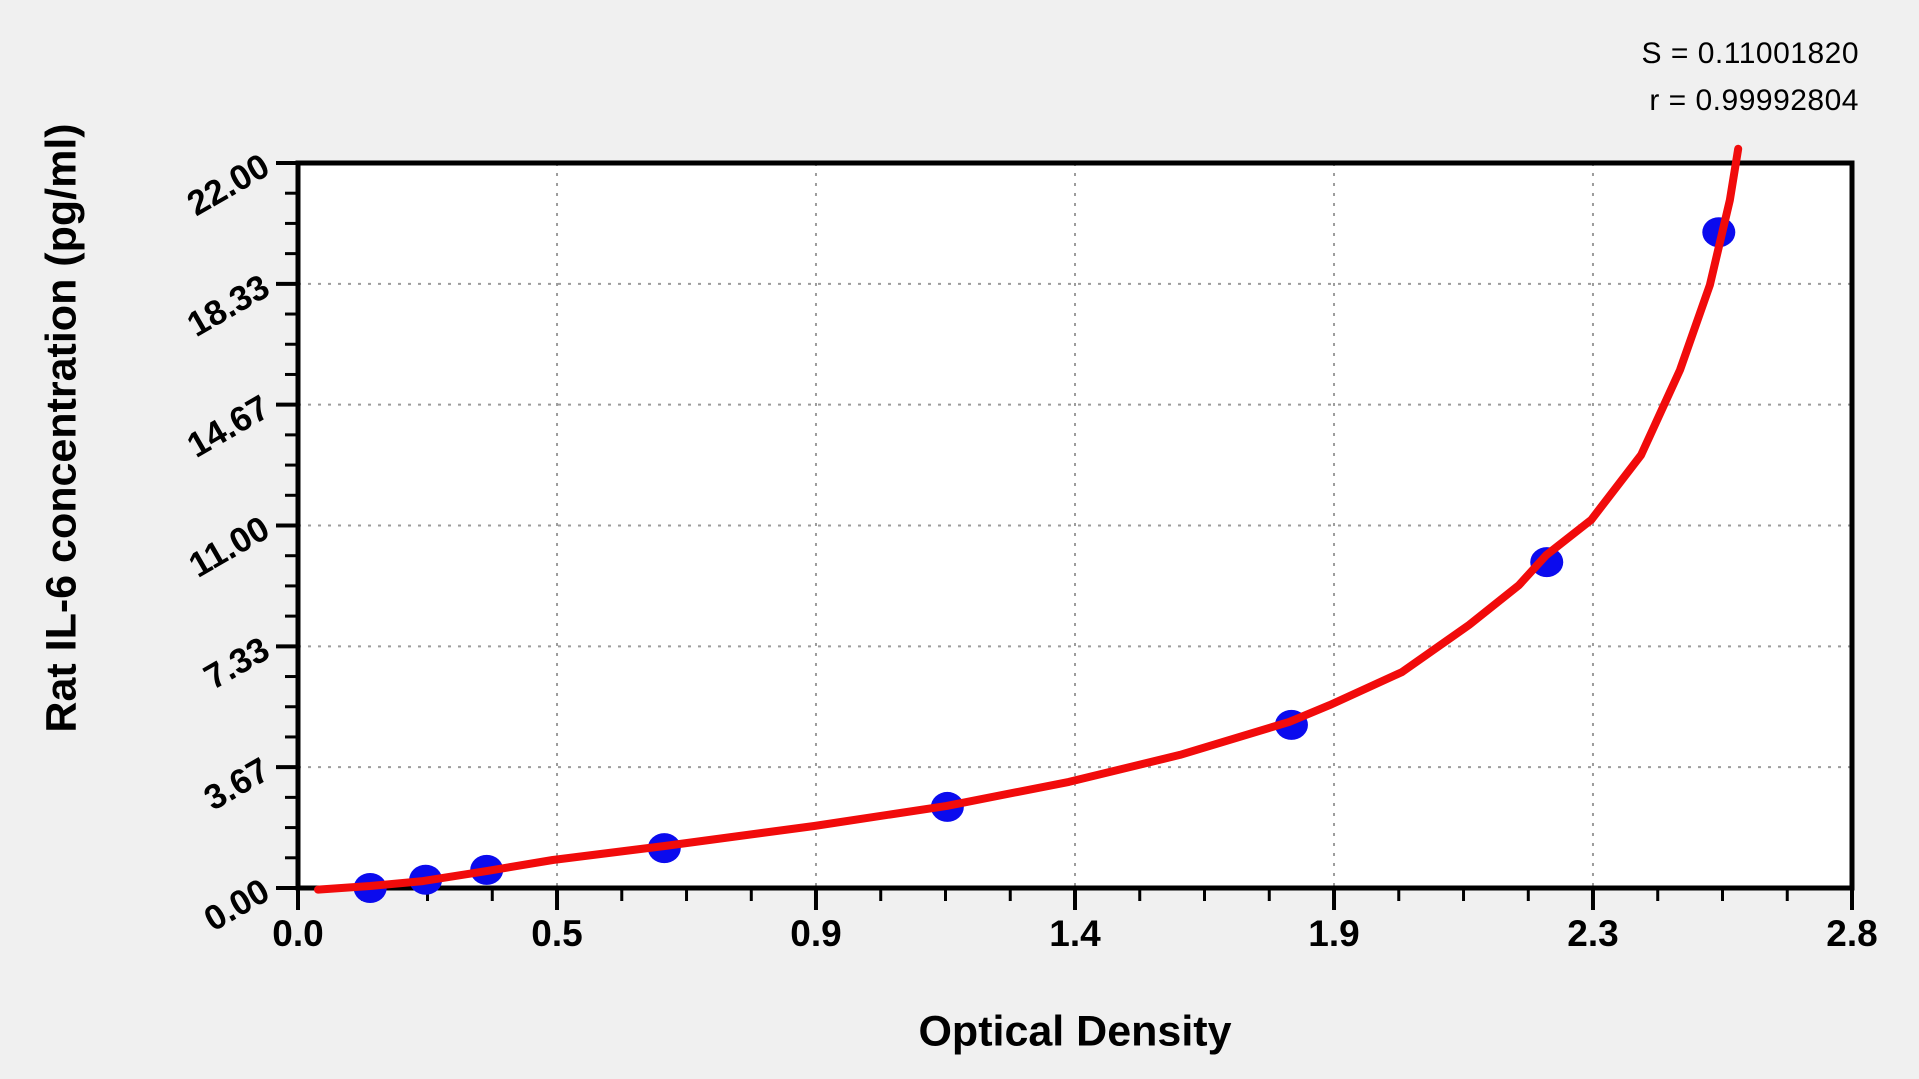  Describe the element at coordinates (1075, 933) in the screenshot. I see `x-tick-label: 1.4` at that location.